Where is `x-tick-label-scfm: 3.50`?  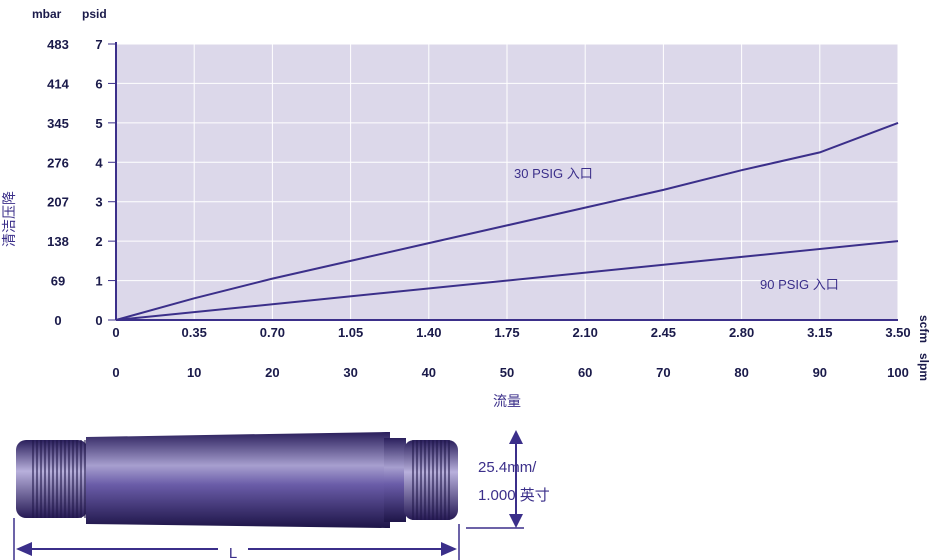 x-tick-label-scfm: 3.50 is located at coordinates (897, 332).